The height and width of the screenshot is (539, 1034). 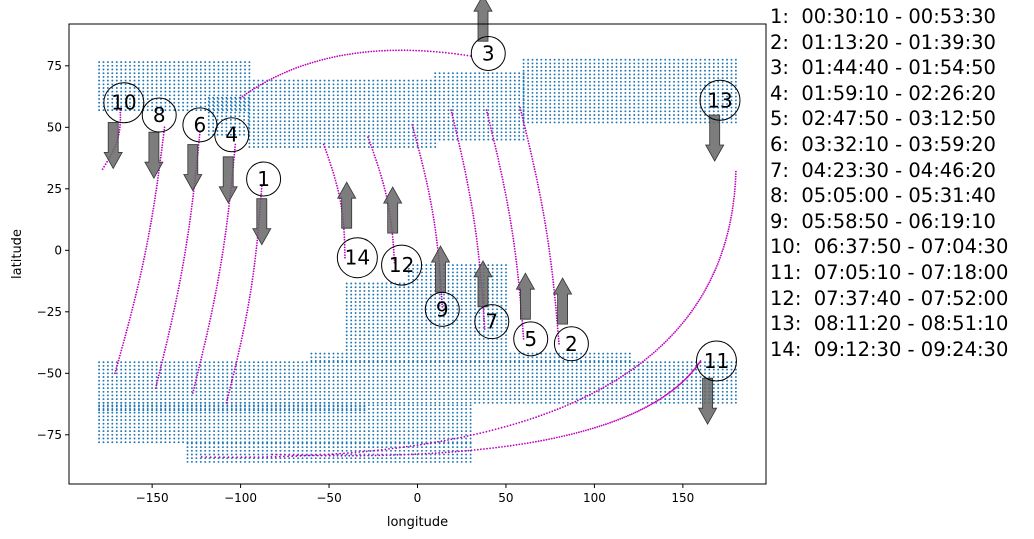 I want to click on legend-entry: 11: 07:05:10 - 07:18:00, so click(x=889, y=272).